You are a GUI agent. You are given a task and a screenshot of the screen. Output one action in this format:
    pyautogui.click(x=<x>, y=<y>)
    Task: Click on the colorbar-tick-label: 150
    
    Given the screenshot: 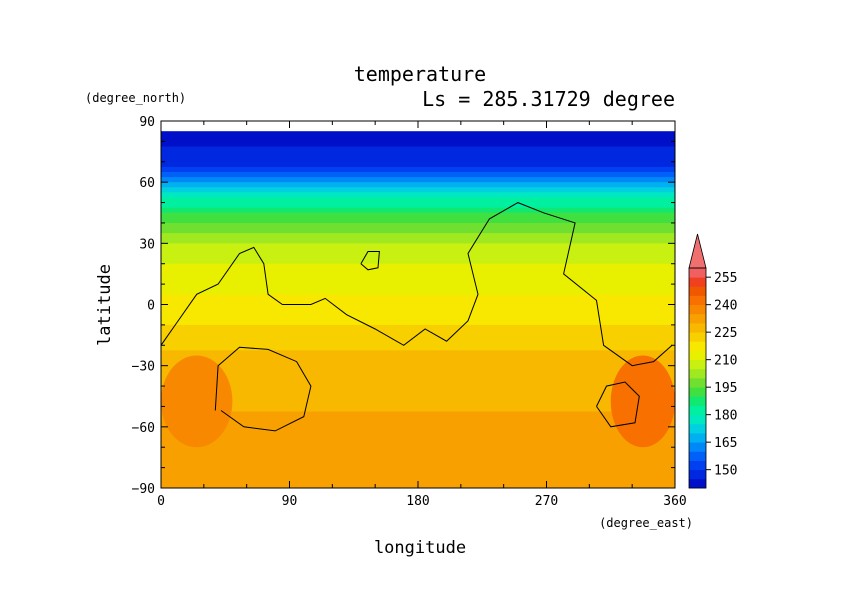 What is the action you would take?
    pyautogui.click(x=725, y=471)
    